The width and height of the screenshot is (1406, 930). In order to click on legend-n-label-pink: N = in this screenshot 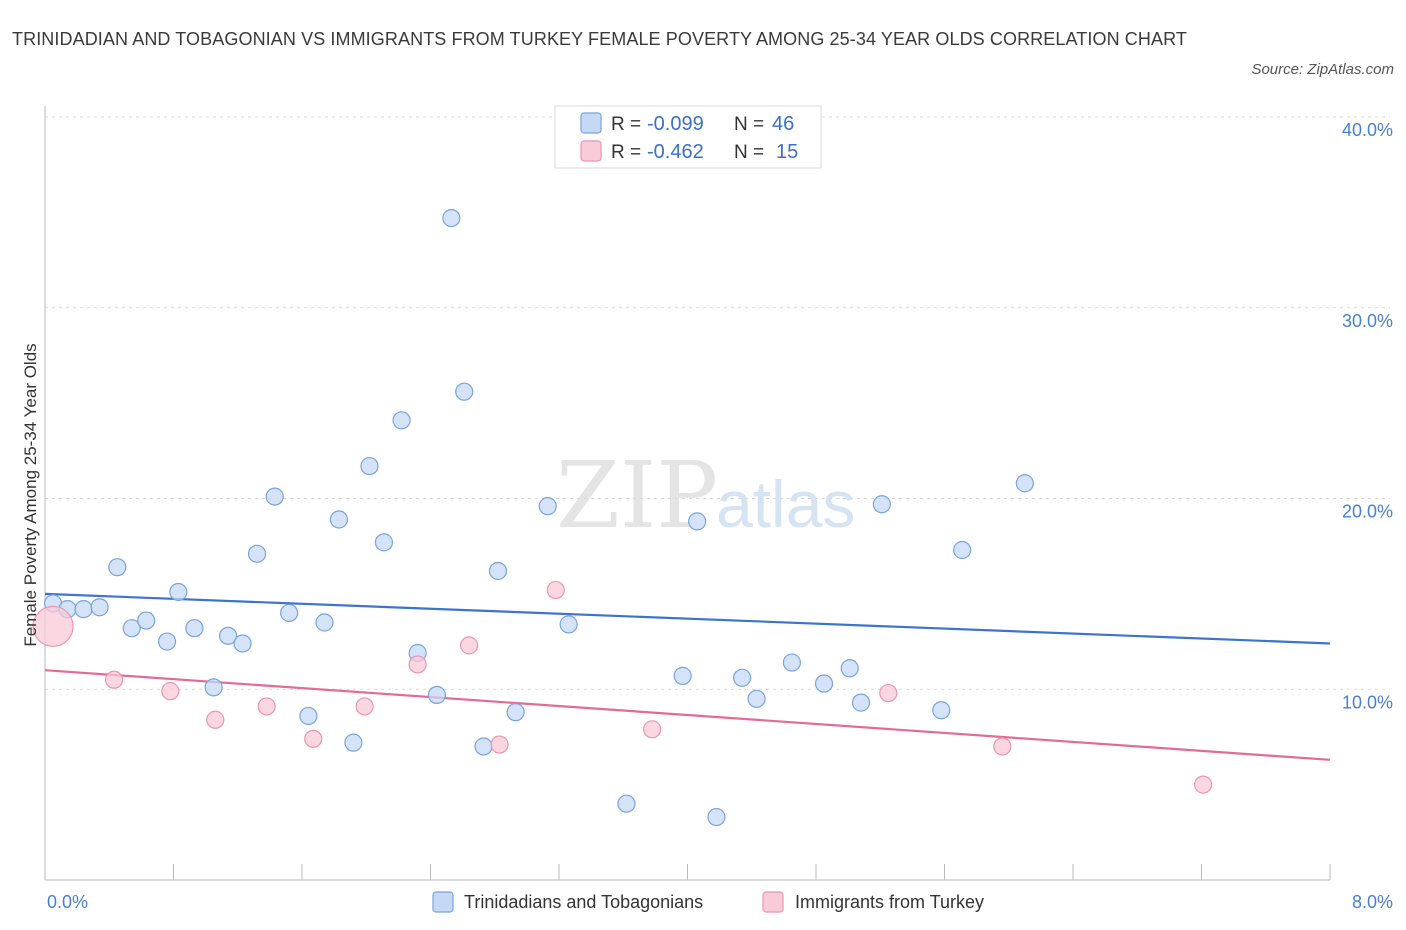, I will do `click(749, 152)`.